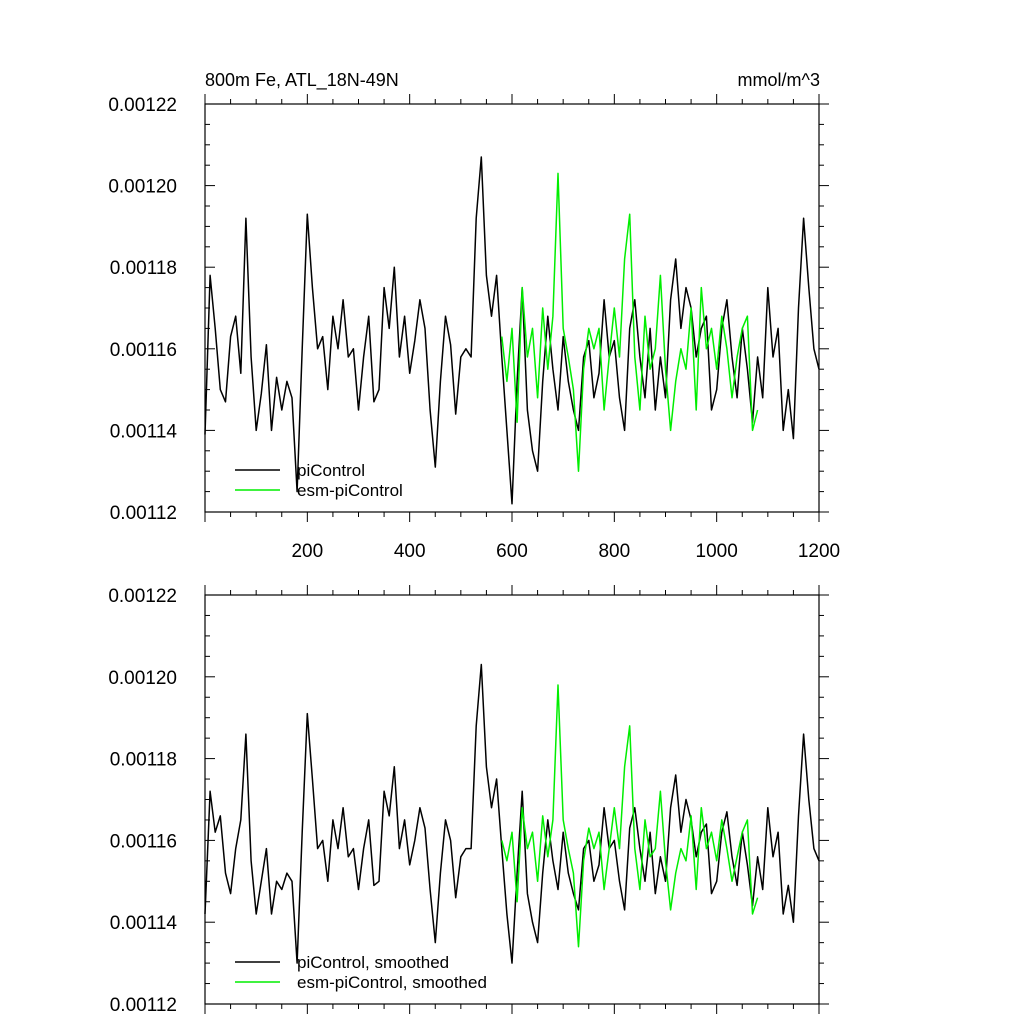 This screenshot has width=1024, height=1024. Describe the element at coordinates (142, 596) in the screenshot. I see `bottom-y-tick-label: 0.00122` at that location.